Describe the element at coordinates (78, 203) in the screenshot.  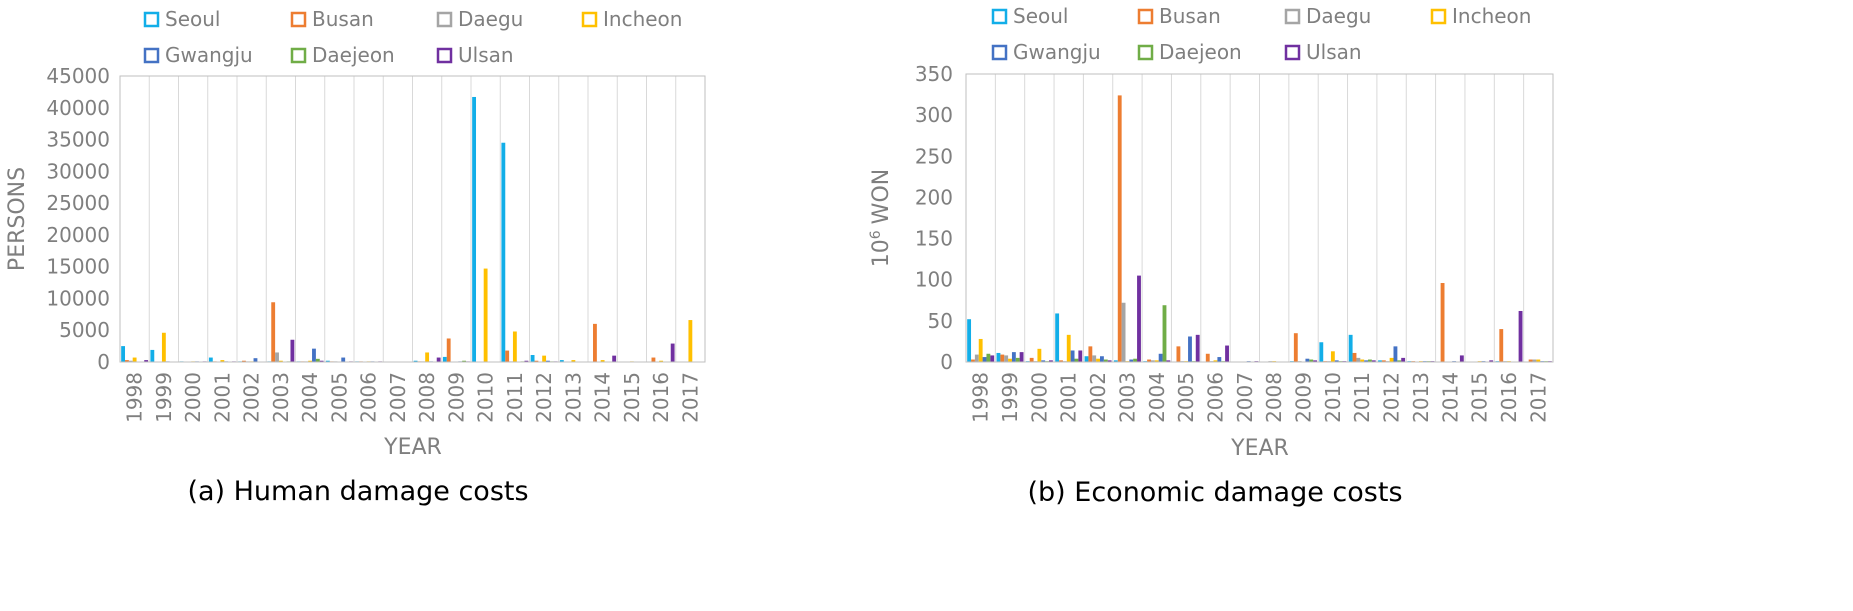
I see `y-tick-label: 25000` at that location.